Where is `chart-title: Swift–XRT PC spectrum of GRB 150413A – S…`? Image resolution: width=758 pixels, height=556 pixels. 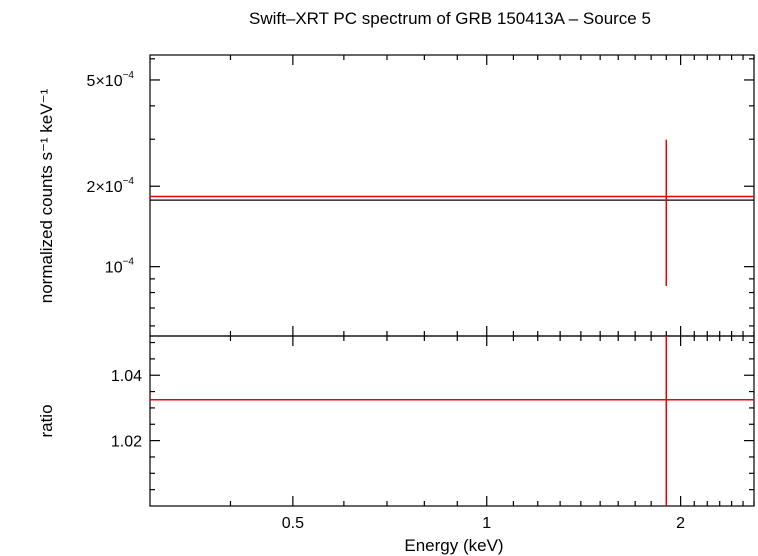
chart-title: Swift–XRT PC spectrum of GRB 150413A – S… is located at coordinates (450, 18).